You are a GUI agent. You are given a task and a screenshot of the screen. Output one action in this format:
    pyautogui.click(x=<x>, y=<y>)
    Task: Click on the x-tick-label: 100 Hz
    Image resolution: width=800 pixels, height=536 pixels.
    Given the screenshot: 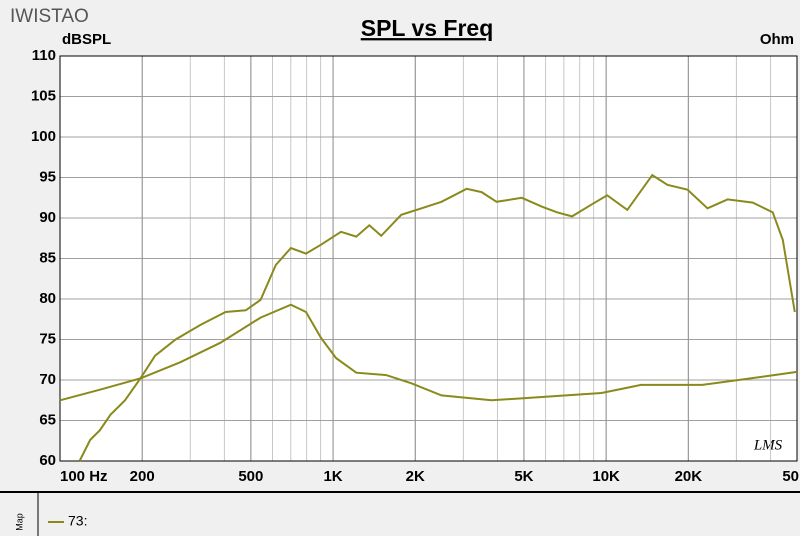 What is the action you would take?
    pyautogui.click(x=84, y=476)
    